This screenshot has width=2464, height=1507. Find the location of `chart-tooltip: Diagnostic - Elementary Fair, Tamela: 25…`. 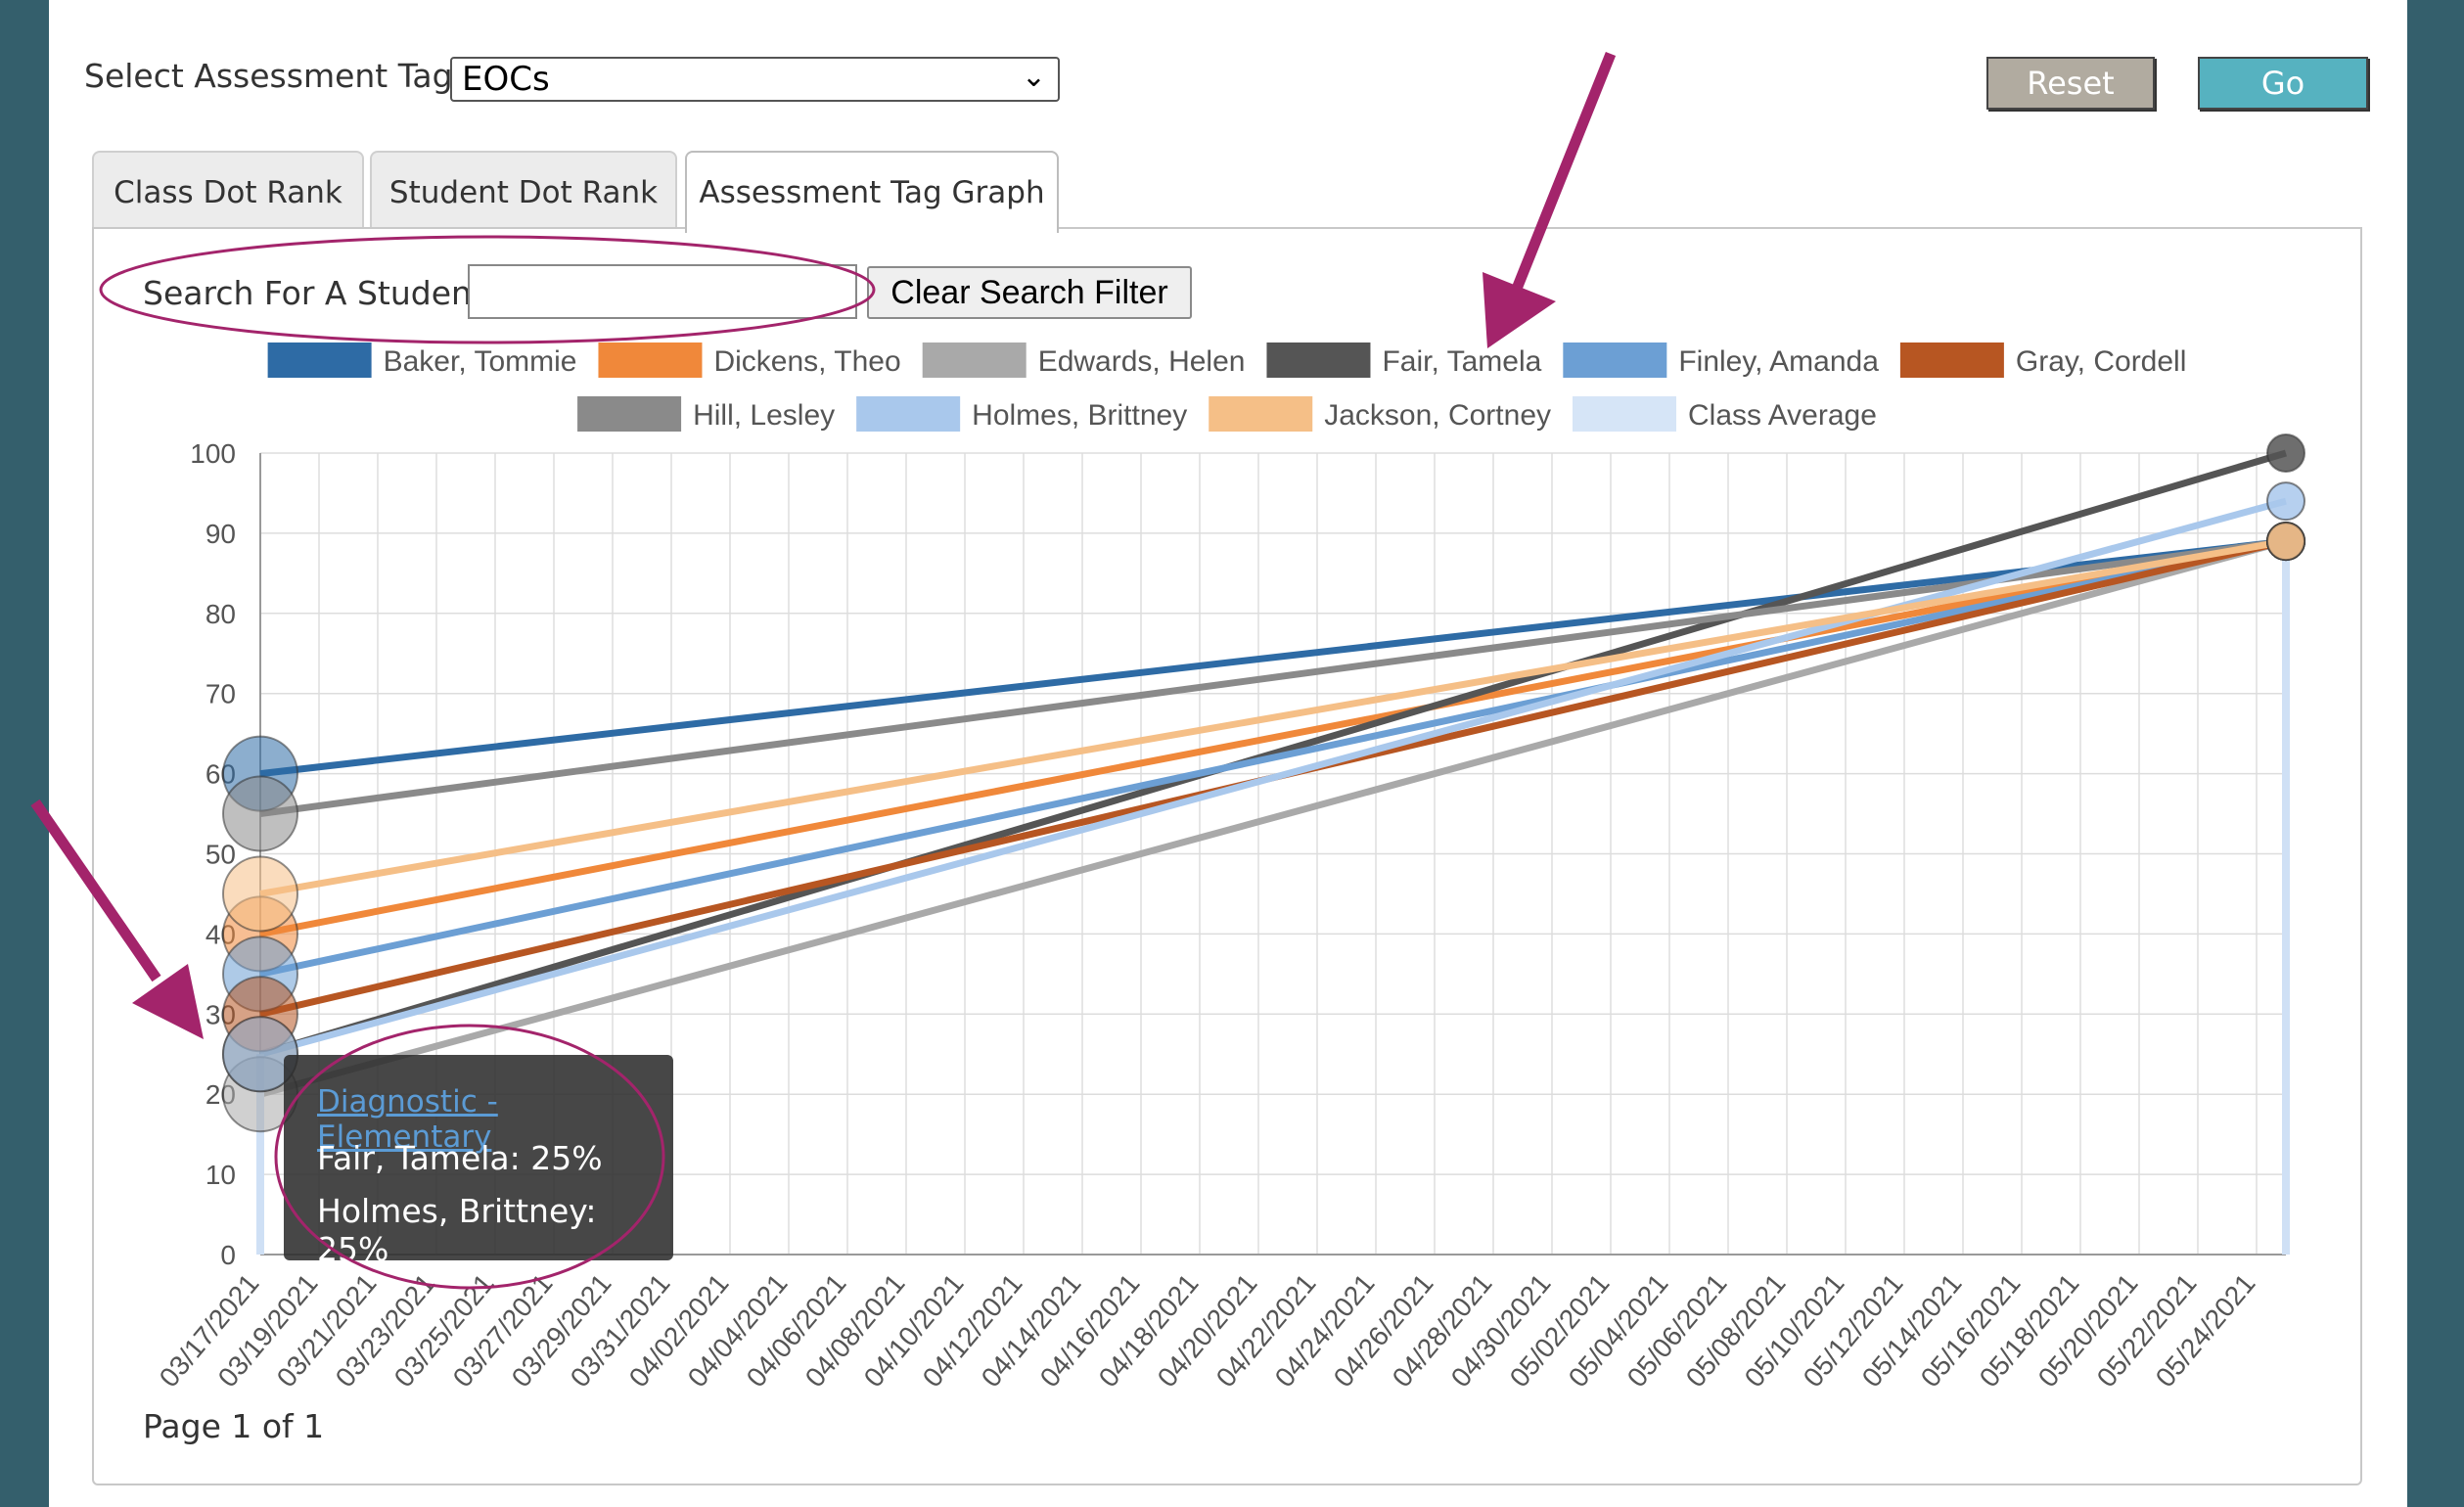

chart-tooltip: Diagnostic - Elementary Fair, Tamela: 25… is located at coordinates (478, 1161).